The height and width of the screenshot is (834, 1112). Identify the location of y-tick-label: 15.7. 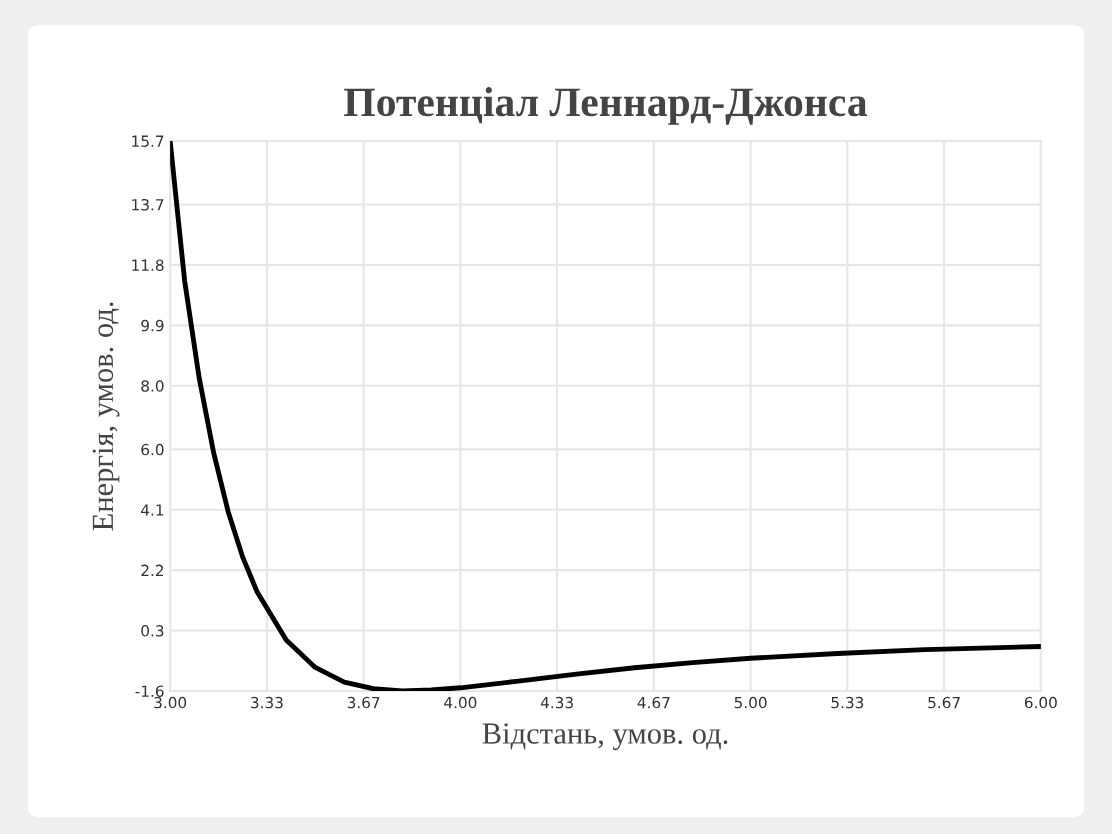
(148, 141).